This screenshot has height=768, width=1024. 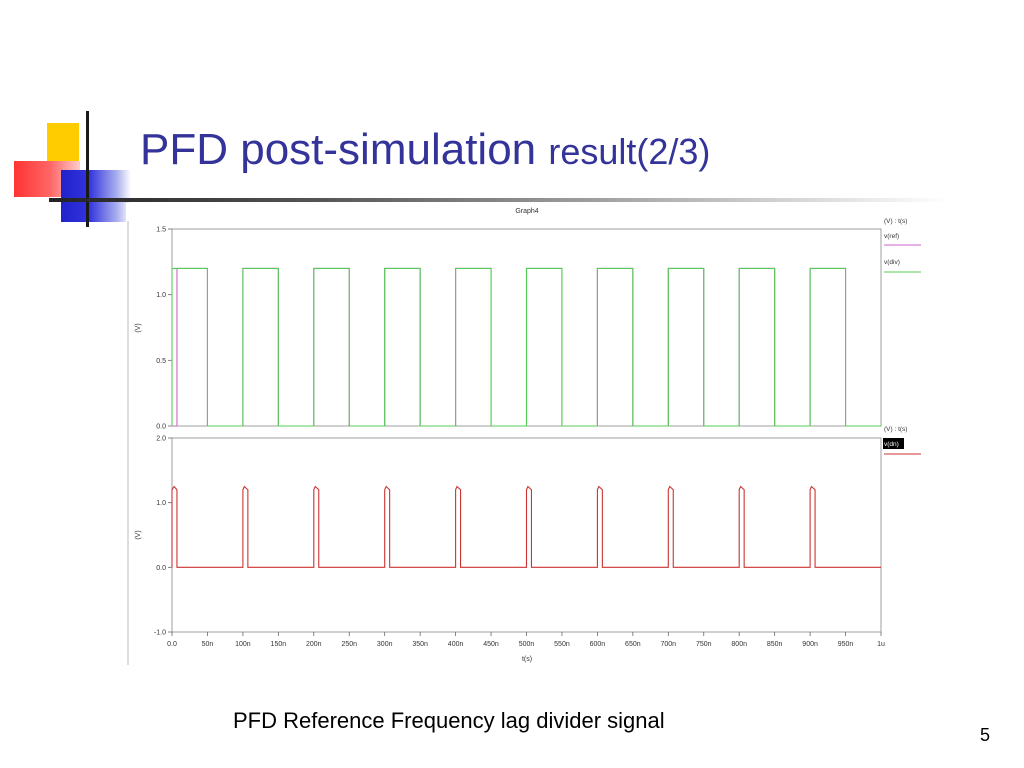 What do you see at coordinates (161, 427) in the screenshot?
I see `top-y-tick-label: 0.0` at bounding box center [161, 427].